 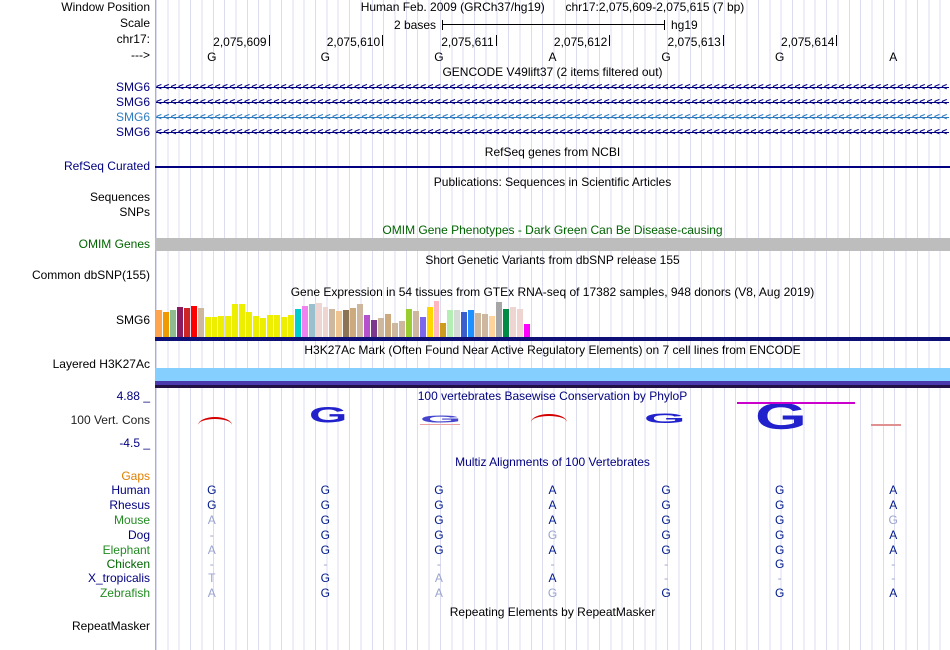 What do you see at coordinates (124, 593) in the screenshot?
I see `species-label-zebrafish: Zebrafish` at bounding box center [124, 593].